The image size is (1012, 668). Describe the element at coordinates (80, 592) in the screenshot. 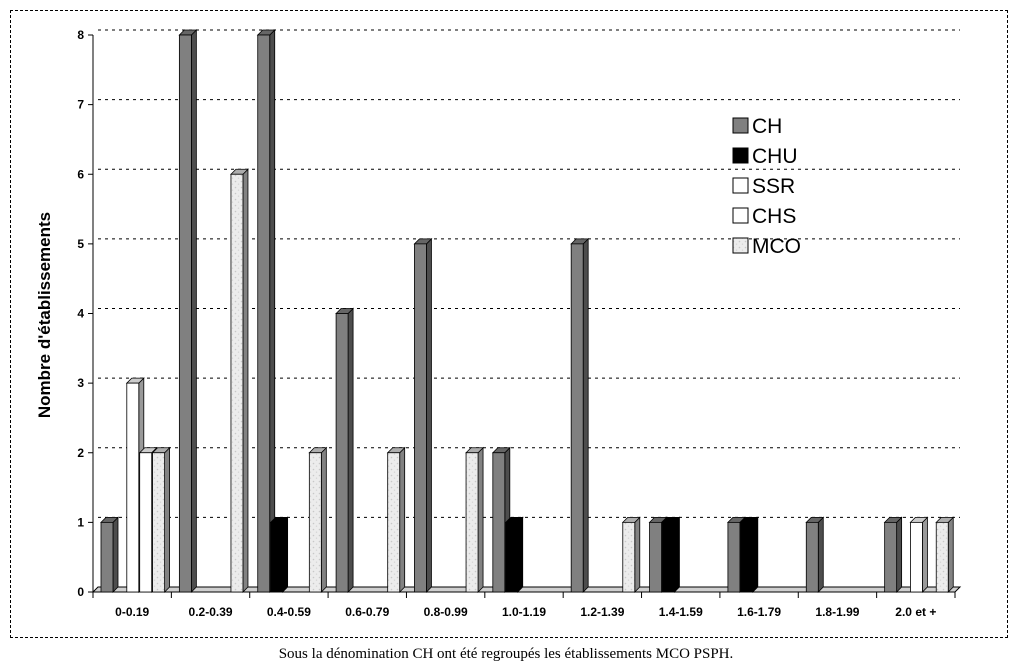

I see `y-tick-label: 0` at that location.